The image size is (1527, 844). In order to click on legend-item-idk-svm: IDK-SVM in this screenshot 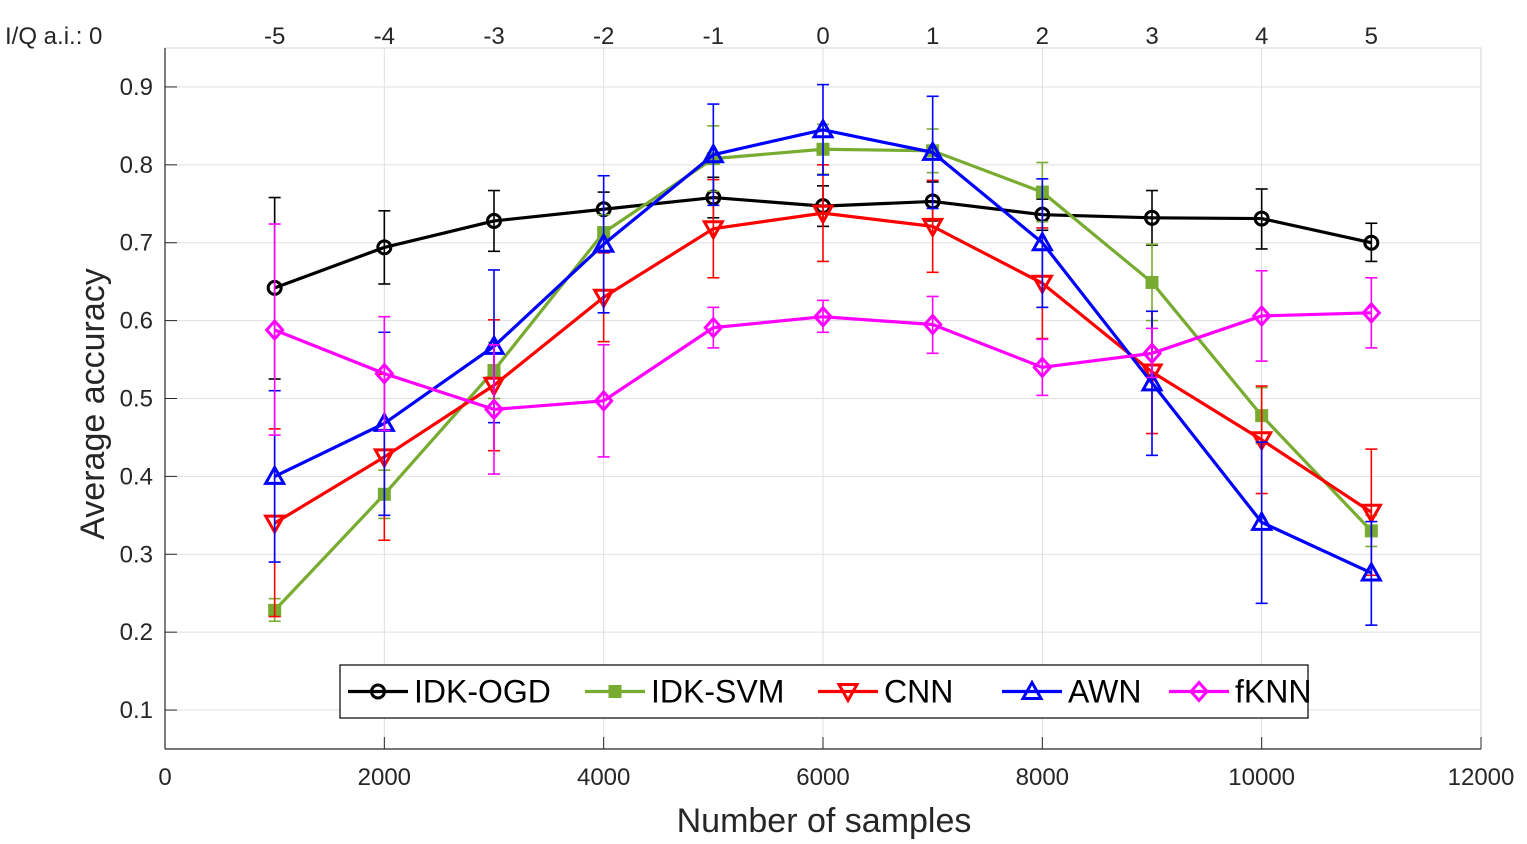, I will do `click(684, 692)`.